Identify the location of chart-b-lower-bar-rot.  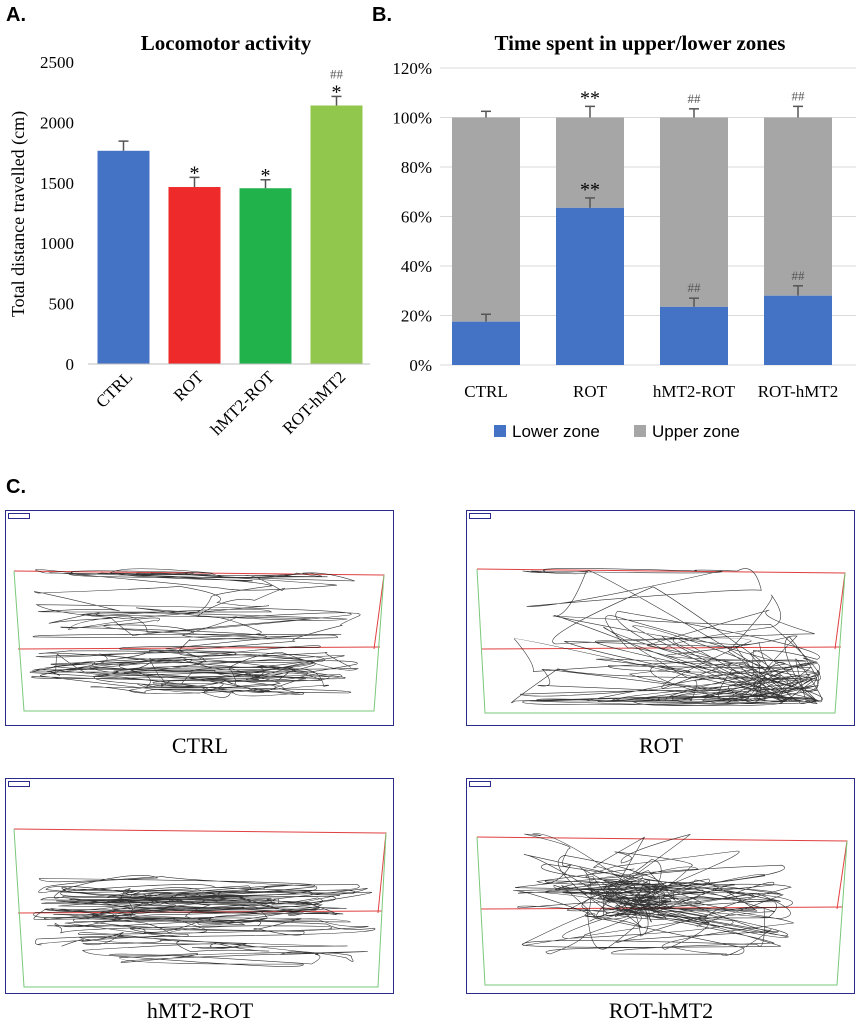
(590, 286).